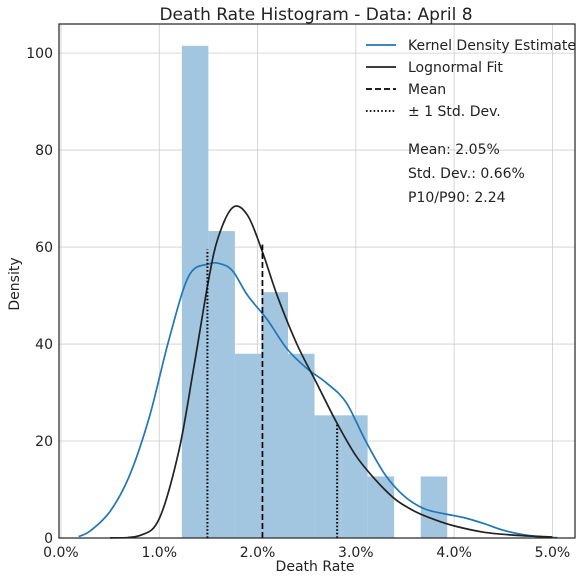  What do you see at coordinates (44, 345) in the screenshot?
I see `y-tick-label: 40` at bounding box center [44, 345].